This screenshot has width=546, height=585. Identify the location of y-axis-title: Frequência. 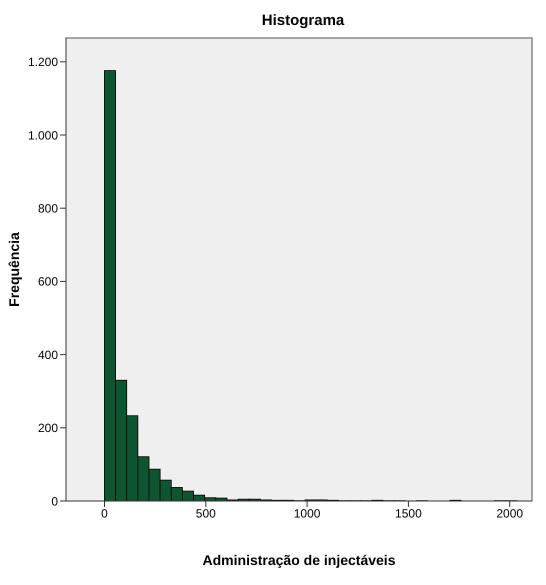
(14, 269).